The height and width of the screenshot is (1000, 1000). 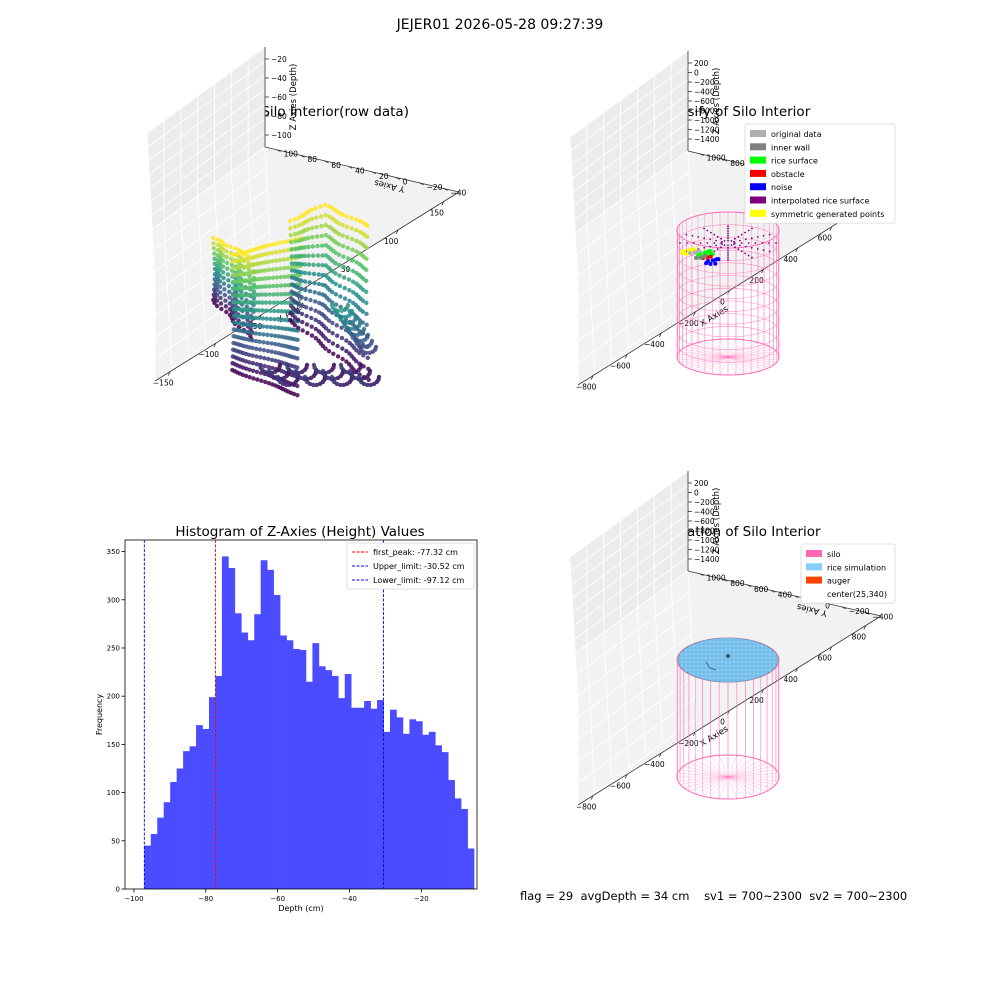 What do you see at coordinates (859, 611) in the screenshot?
I see `simulation-y-tick-label: −200` at bounding box center [859, 611].